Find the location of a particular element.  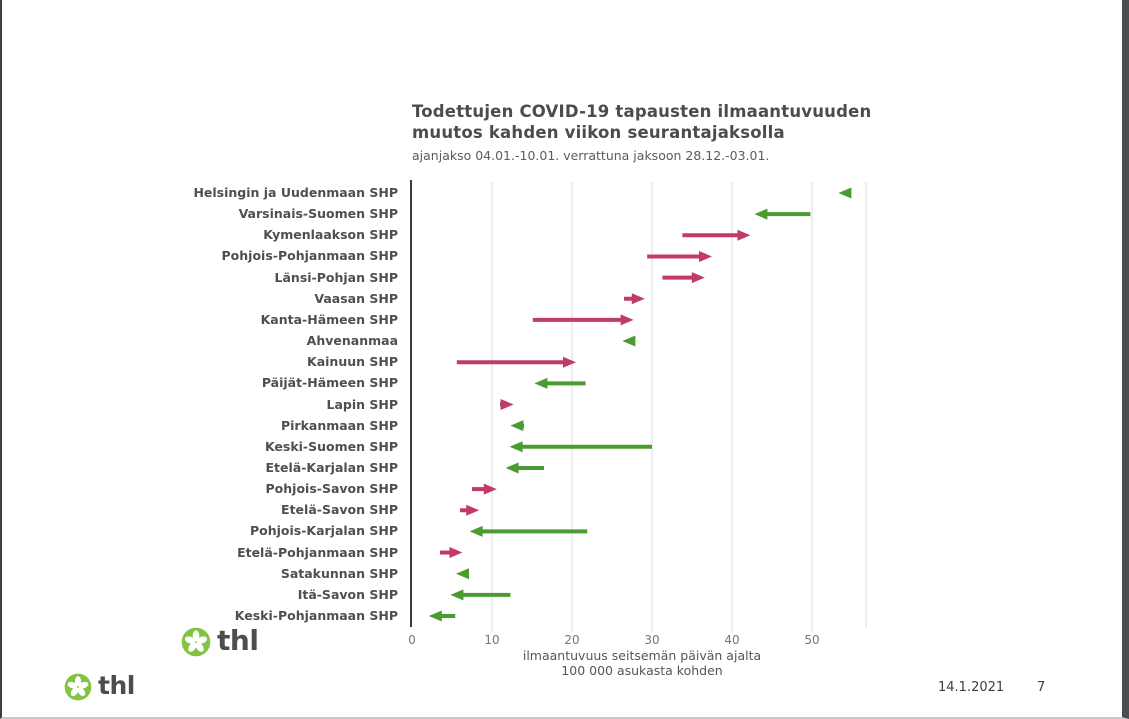

category-label: Satakunnan SHP is located at coordinates (339, 573).